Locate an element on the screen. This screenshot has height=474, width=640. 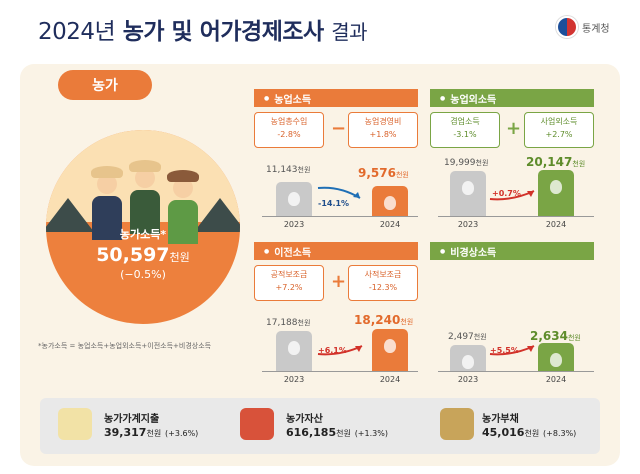
tractor-icon is located at coordinates (257, 424).